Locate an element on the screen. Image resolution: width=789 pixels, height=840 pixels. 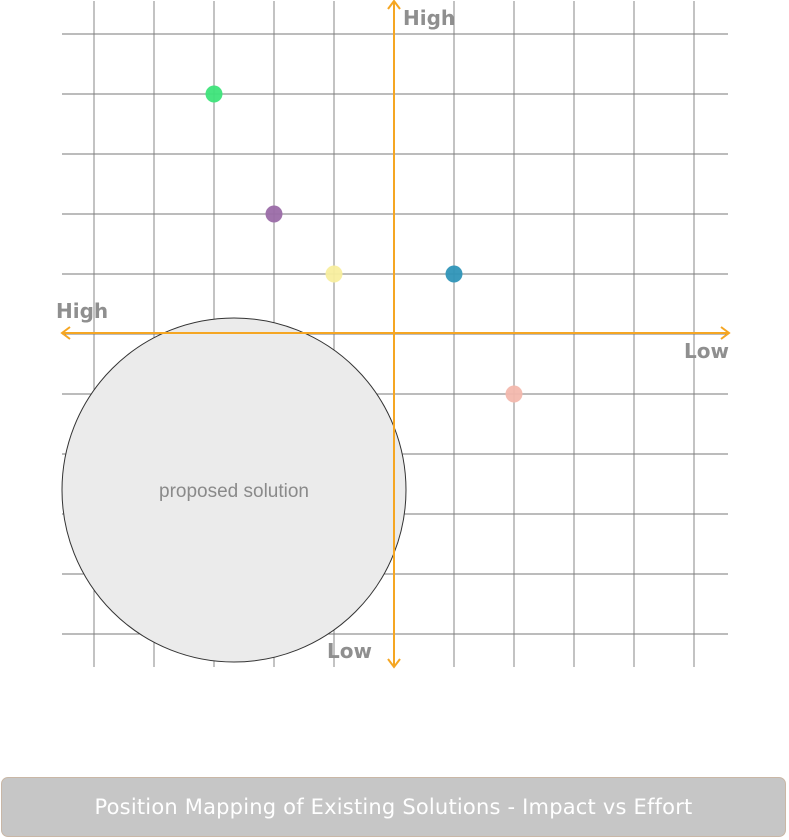
solution-dot-blue is located at coordinates (454, 274).